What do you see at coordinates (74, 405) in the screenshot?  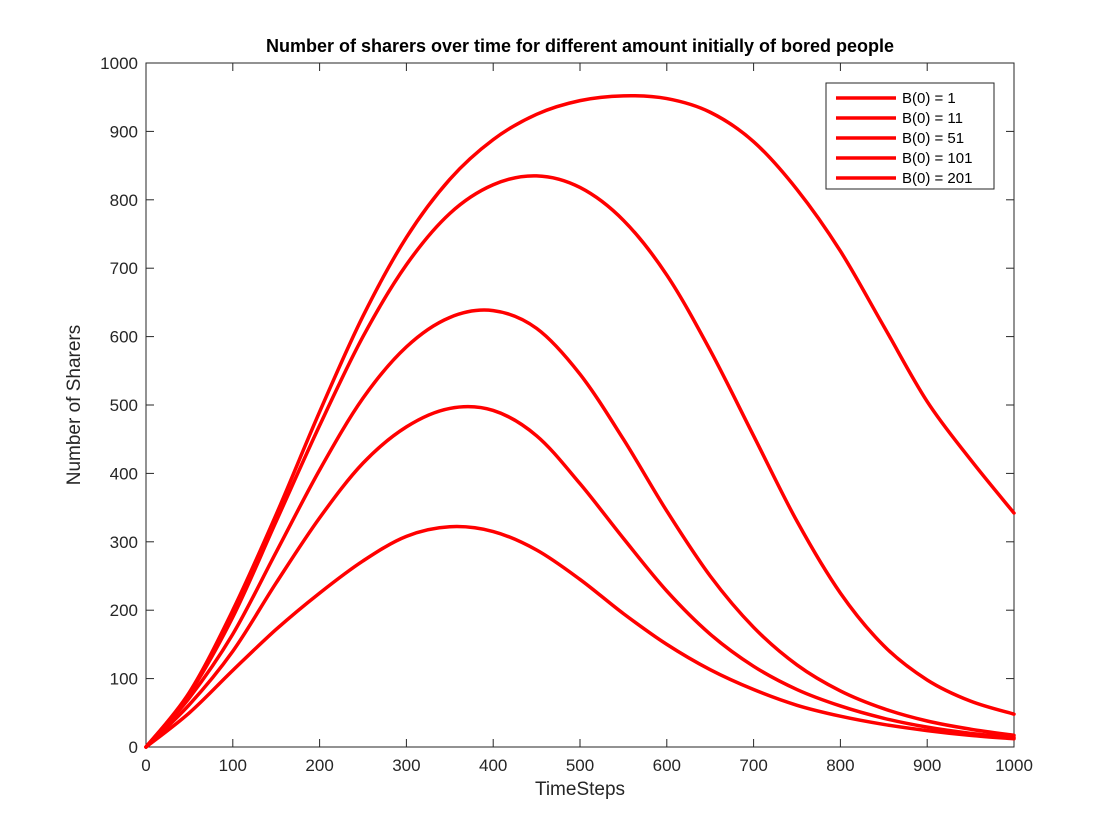 I see `y-axis-title: Number of Sharers` at bounding box center [74, 405].